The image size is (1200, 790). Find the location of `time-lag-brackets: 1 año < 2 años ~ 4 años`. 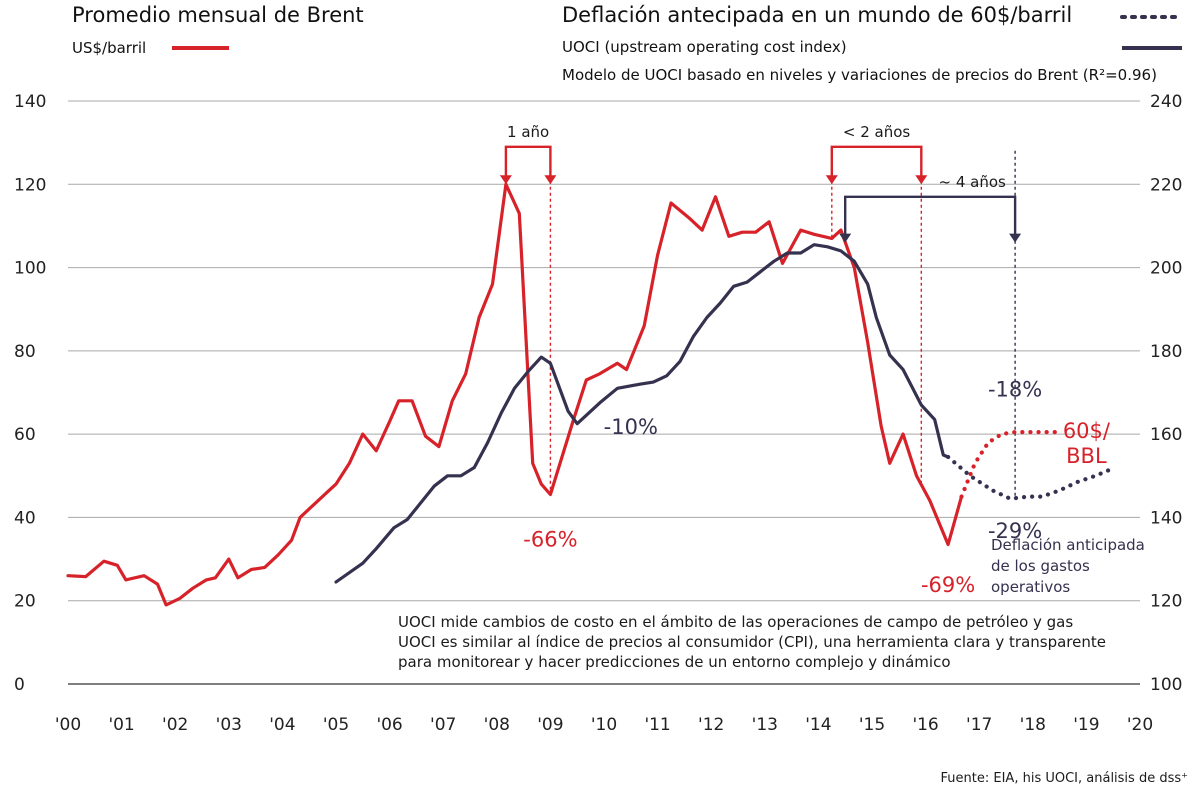

time-lag-brackets: 1 año < 2 años ~ 4 años is located at coordinates (760, 183).